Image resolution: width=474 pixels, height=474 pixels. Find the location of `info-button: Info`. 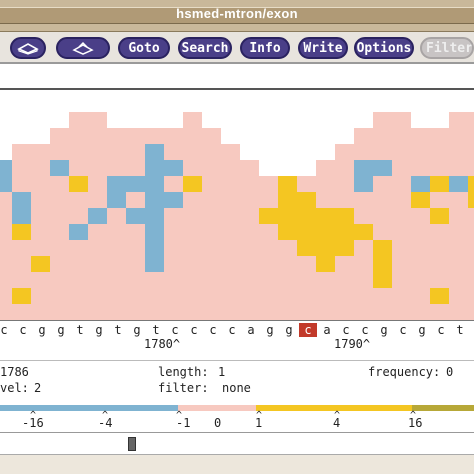

info-button: Info is located at coordinates (265, 48).